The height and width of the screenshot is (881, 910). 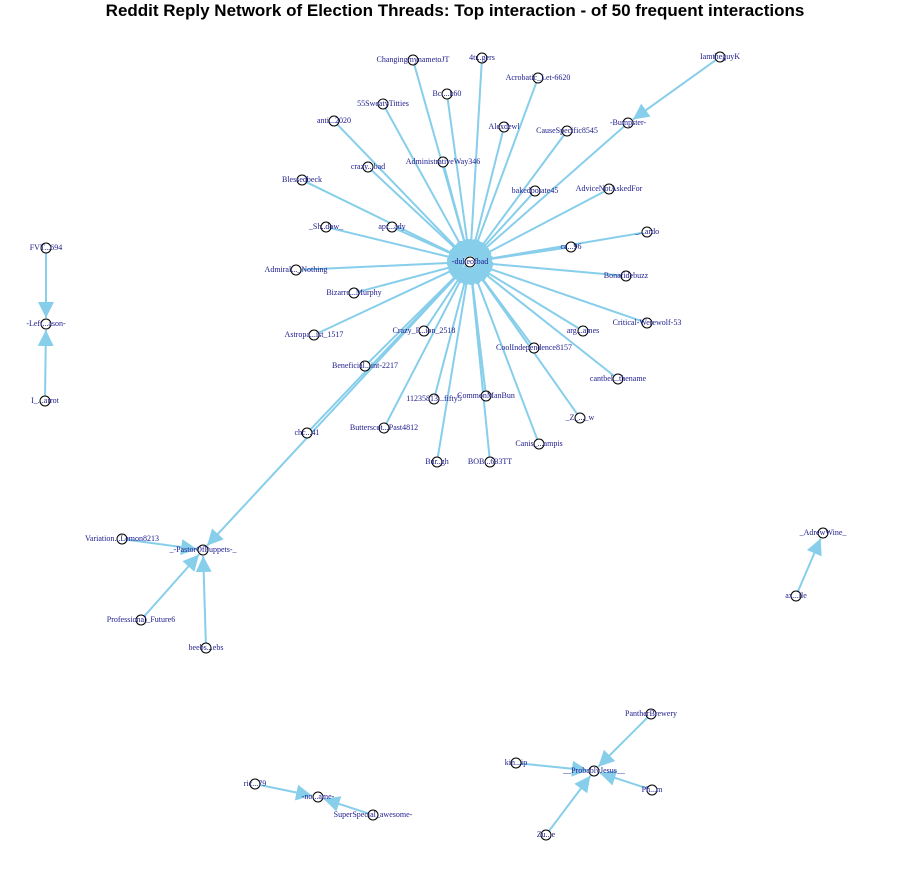 I want to click on node-label: Canis_...ampis, so click(x=538, y=443).